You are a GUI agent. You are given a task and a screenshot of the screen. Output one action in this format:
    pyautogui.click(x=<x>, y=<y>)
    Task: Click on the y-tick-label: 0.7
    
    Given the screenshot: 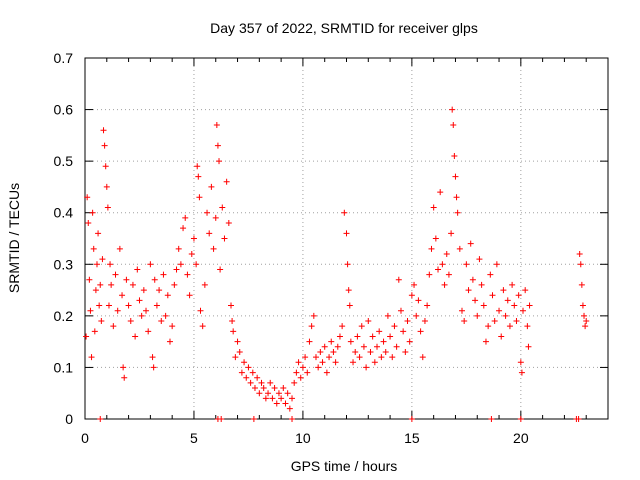 What is the action you would take?
    pyautogui.click(x=64, y=58)
    